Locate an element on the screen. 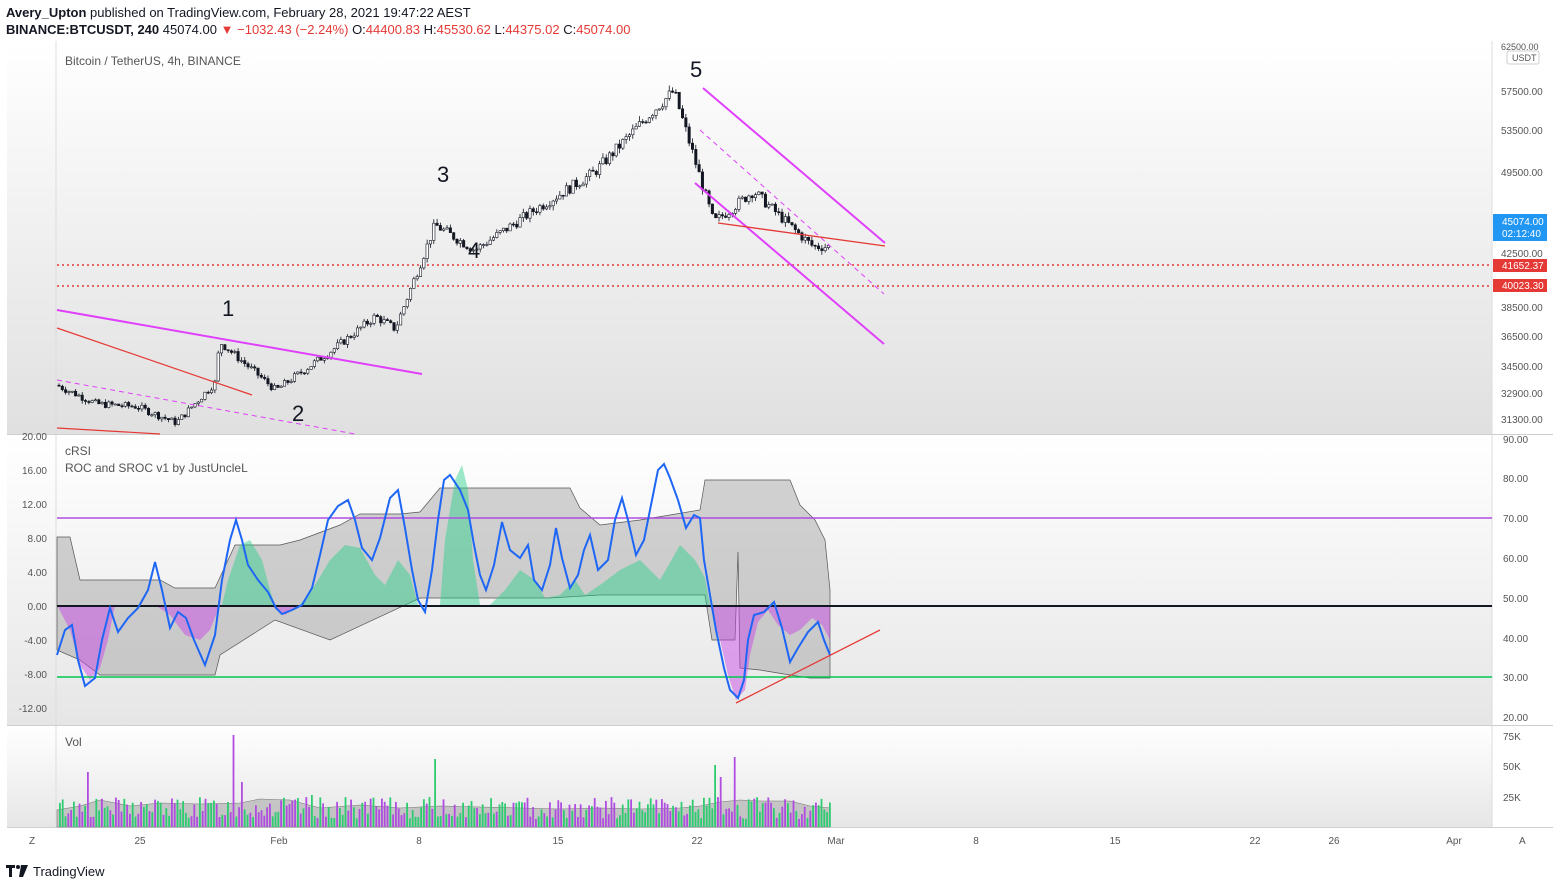 This screenshot has width=1560, height=891. author-name: Avery_Upton is located at coordinates (46, 12).